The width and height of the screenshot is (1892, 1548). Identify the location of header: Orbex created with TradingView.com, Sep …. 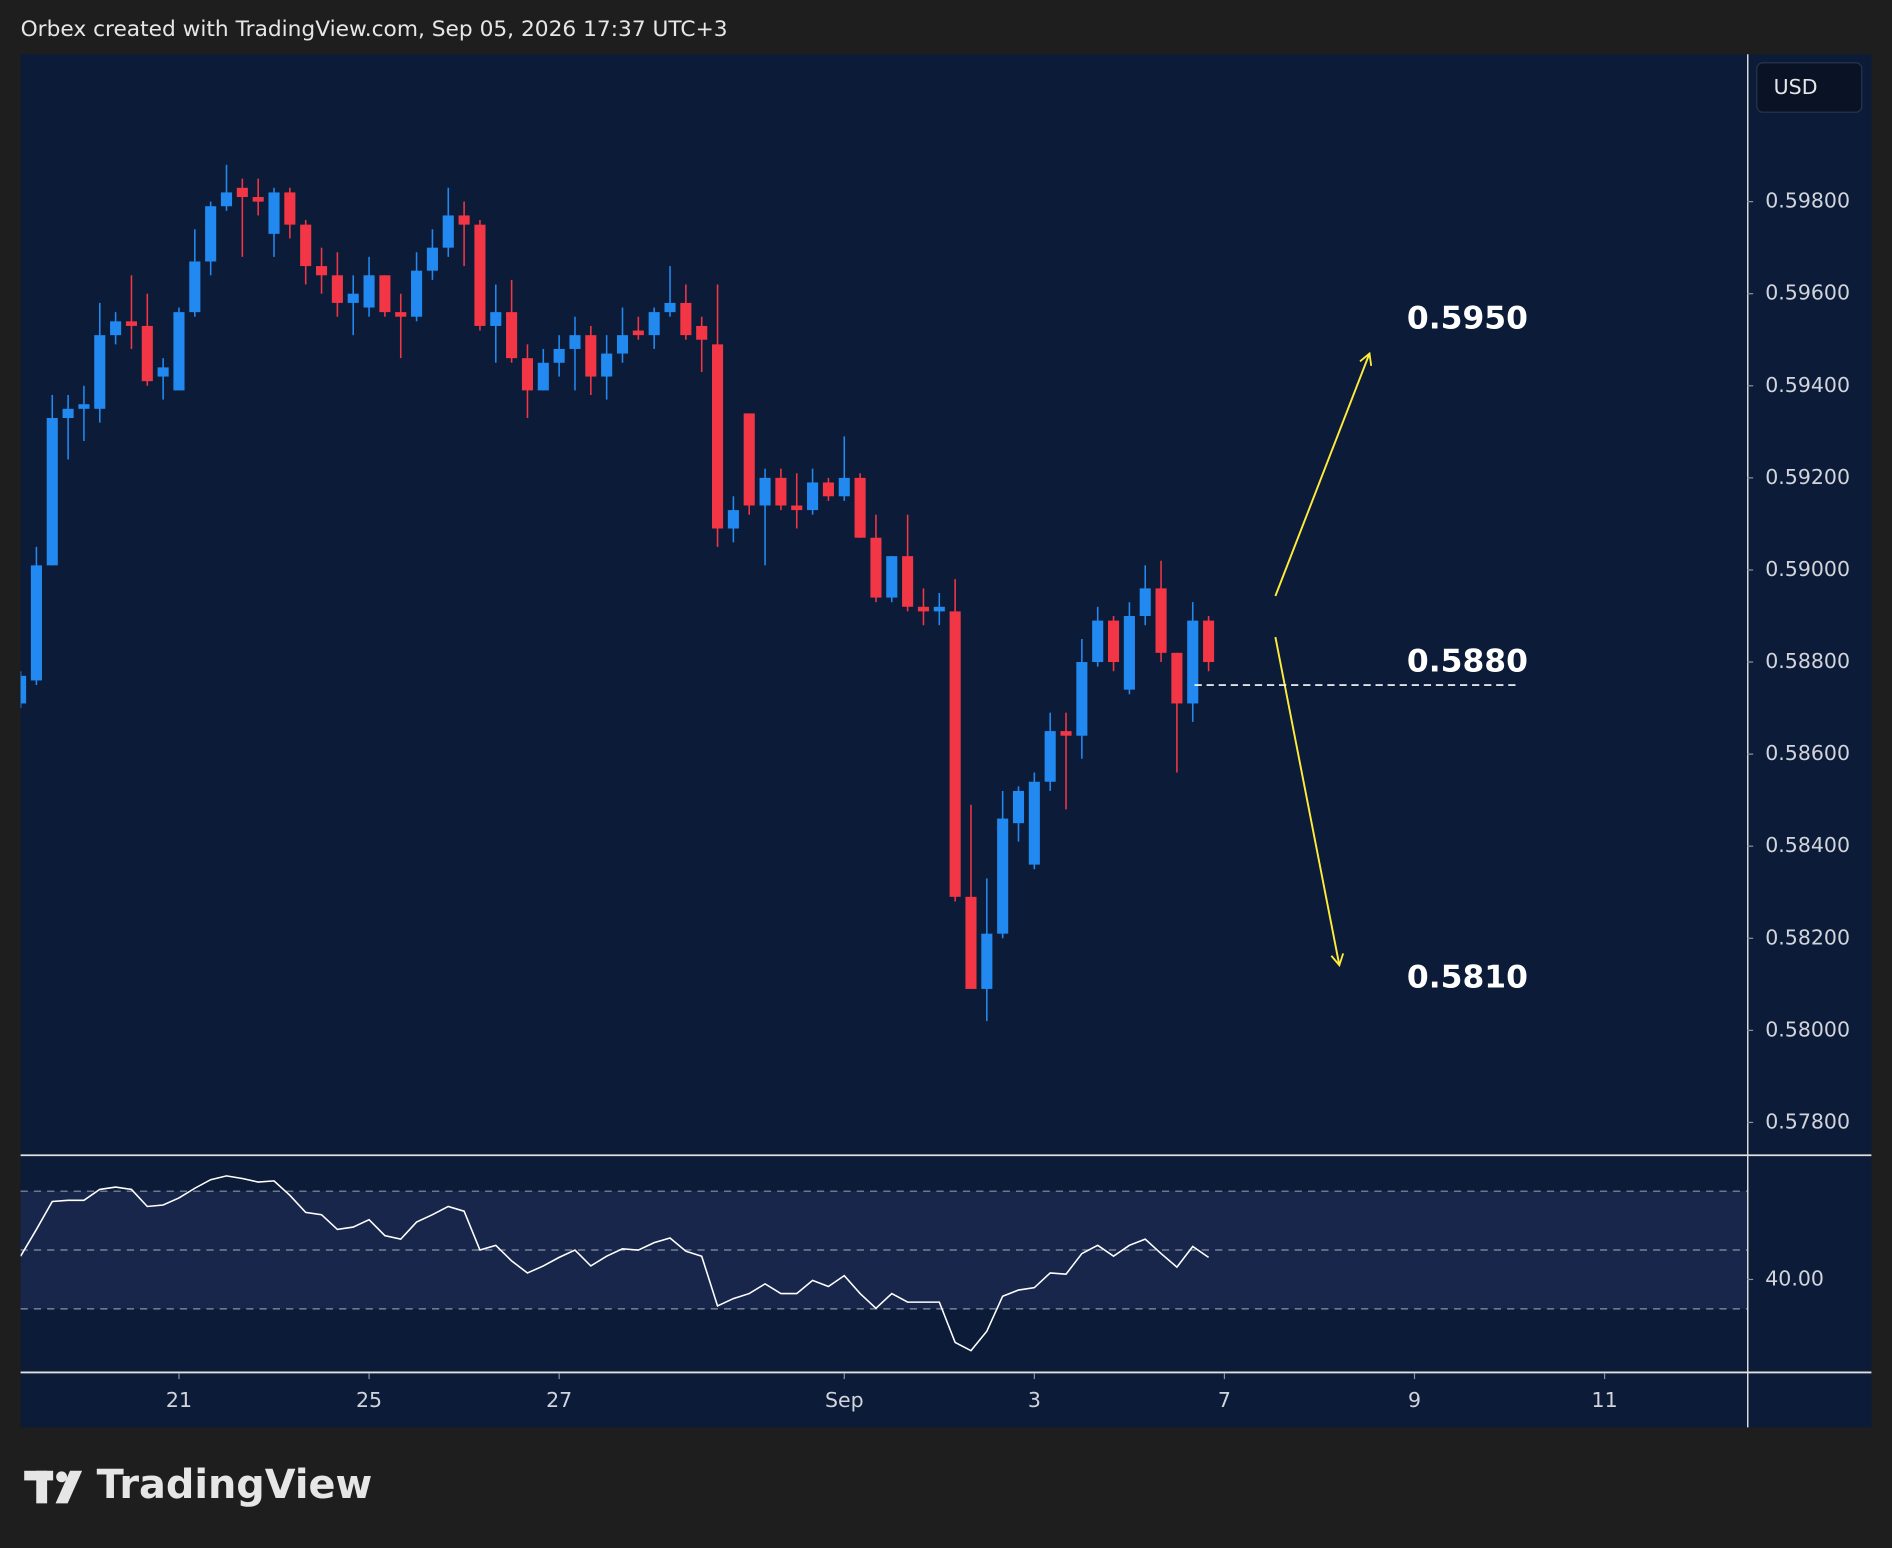
(374, 29).